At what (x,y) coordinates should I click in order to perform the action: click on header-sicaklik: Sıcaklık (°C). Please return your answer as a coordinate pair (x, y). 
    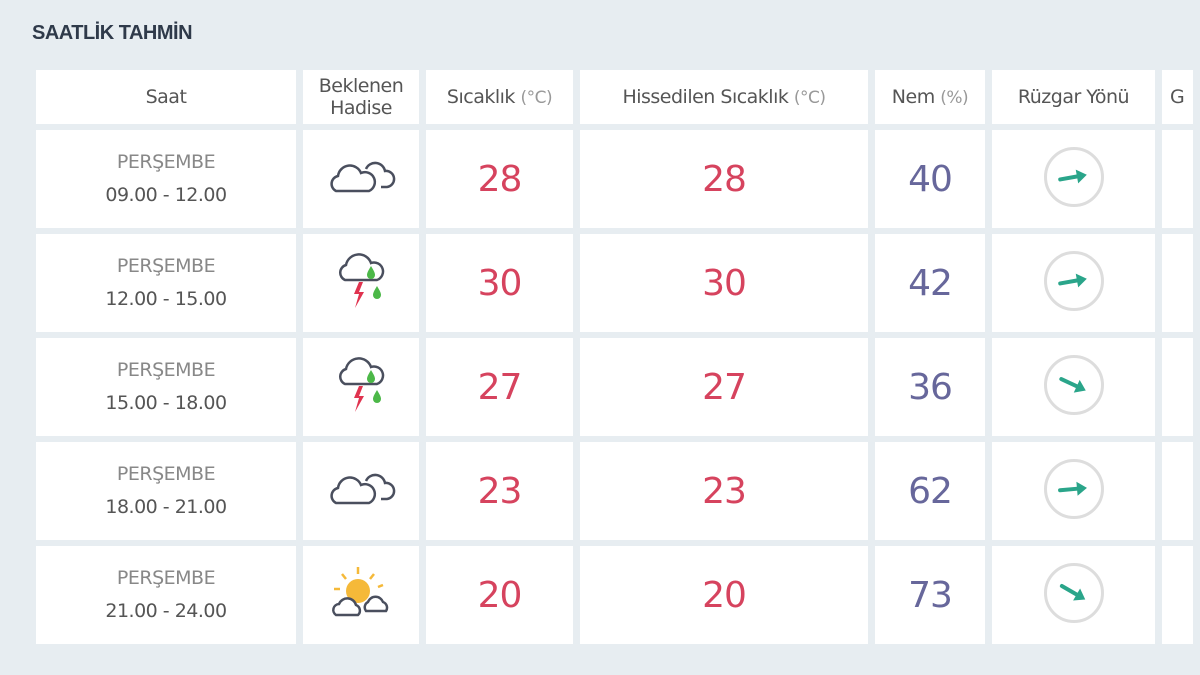
    Looking at the image, I should click on (499, 97).